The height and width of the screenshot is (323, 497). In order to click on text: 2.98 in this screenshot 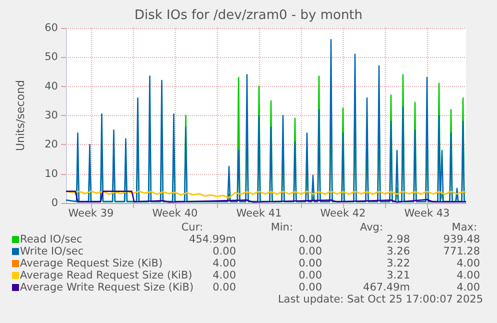, I will do `click(398, 240)`.